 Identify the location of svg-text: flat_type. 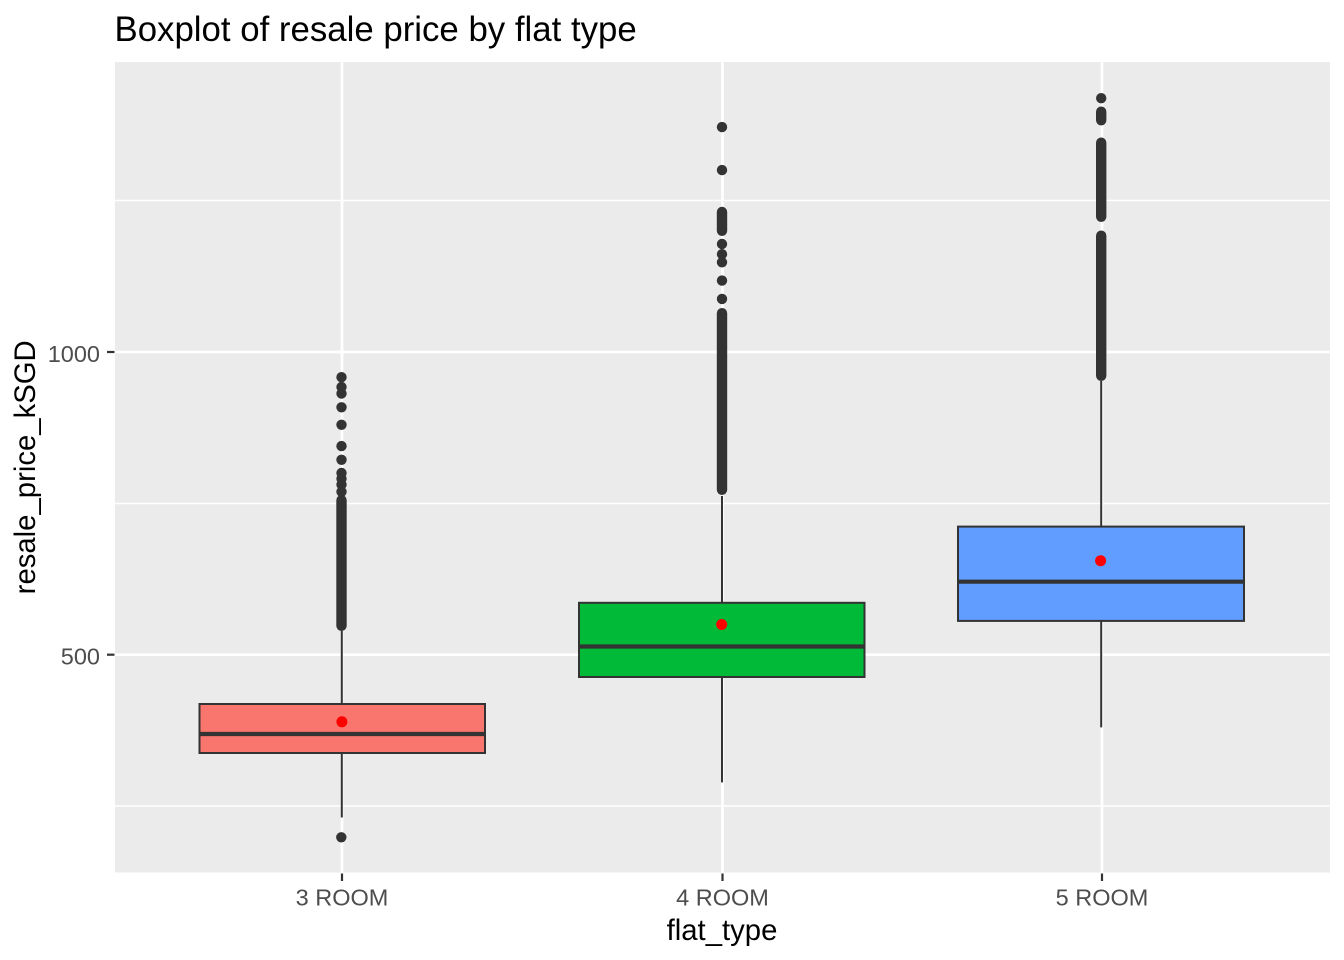
(722, 930).